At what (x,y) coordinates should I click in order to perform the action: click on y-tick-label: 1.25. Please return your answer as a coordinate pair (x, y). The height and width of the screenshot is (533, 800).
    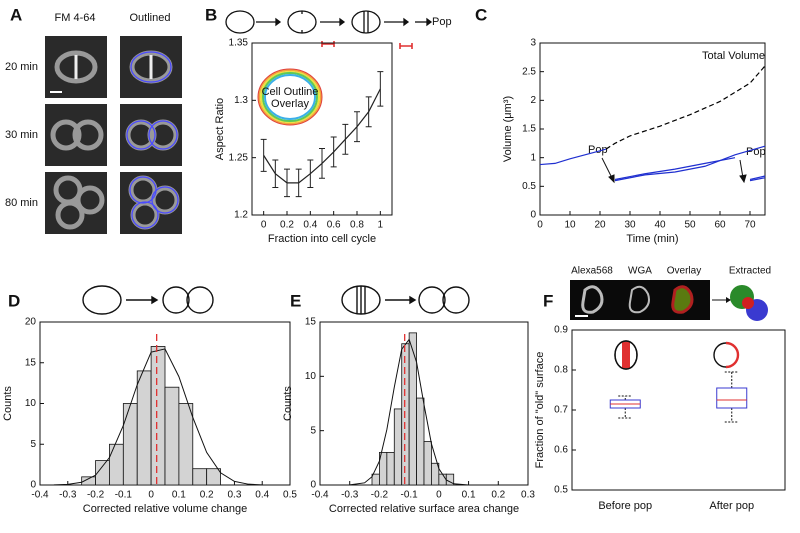
    Looking at the image, I should click on (239, 157).